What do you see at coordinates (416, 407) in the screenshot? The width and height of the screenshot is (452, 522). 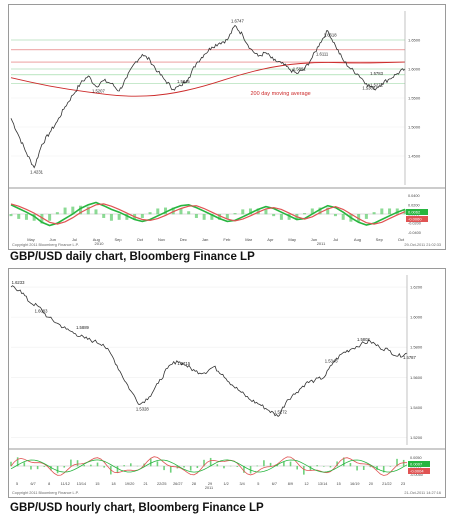 I see `y-tick-label: 1.5400` at bounding box center [416, 407].